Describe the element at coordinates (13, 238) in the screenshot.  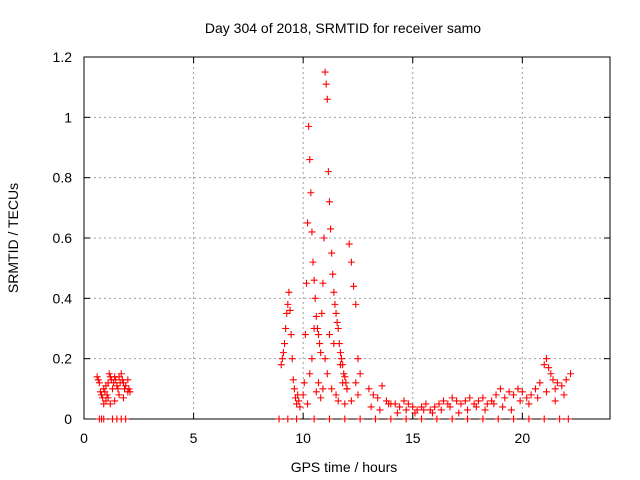
I see `y-axis-label: SRMTID / TECUs` at that location.